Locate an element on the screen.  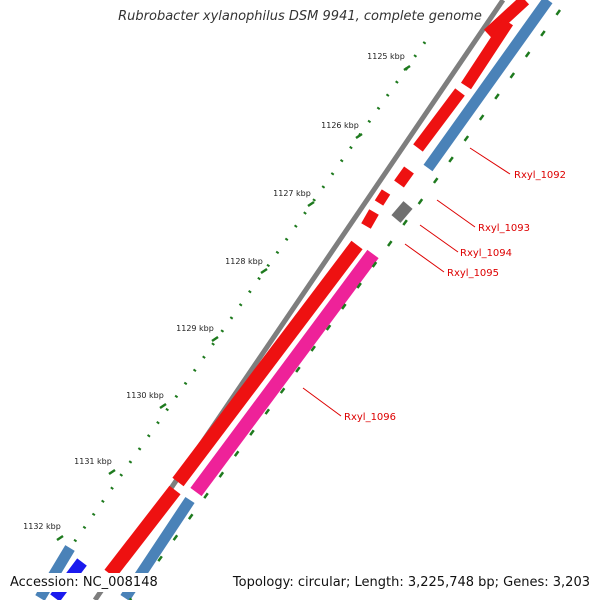
scale-tick-label: 1131 kbp is located at coordinates (93, 461).